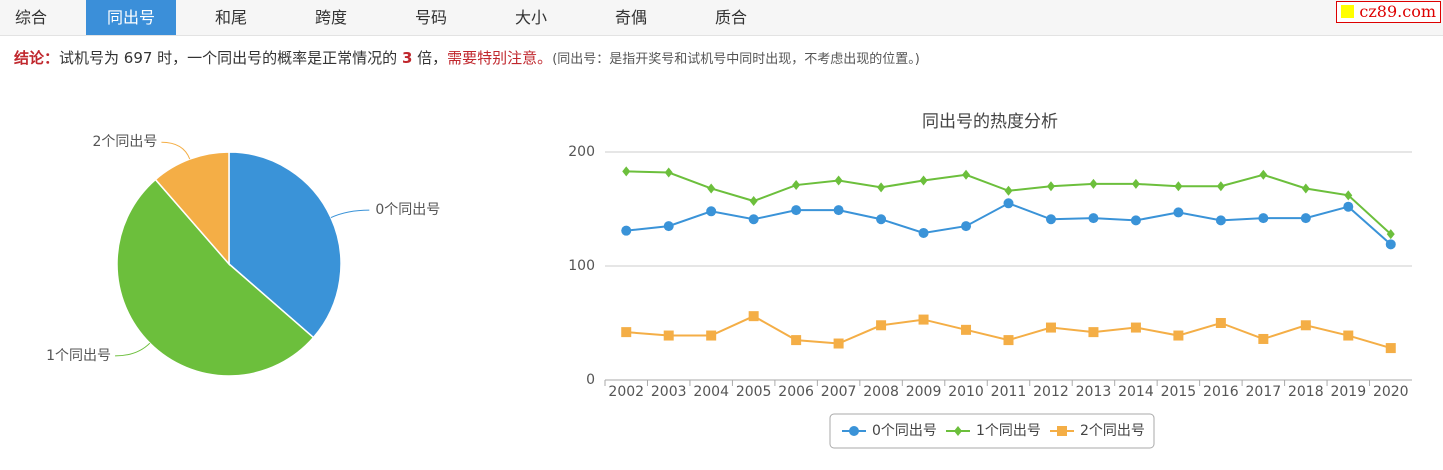 This screenshot has width=1443, height=470. I want to click on x-tick-label: 2007, so click(839, 392).